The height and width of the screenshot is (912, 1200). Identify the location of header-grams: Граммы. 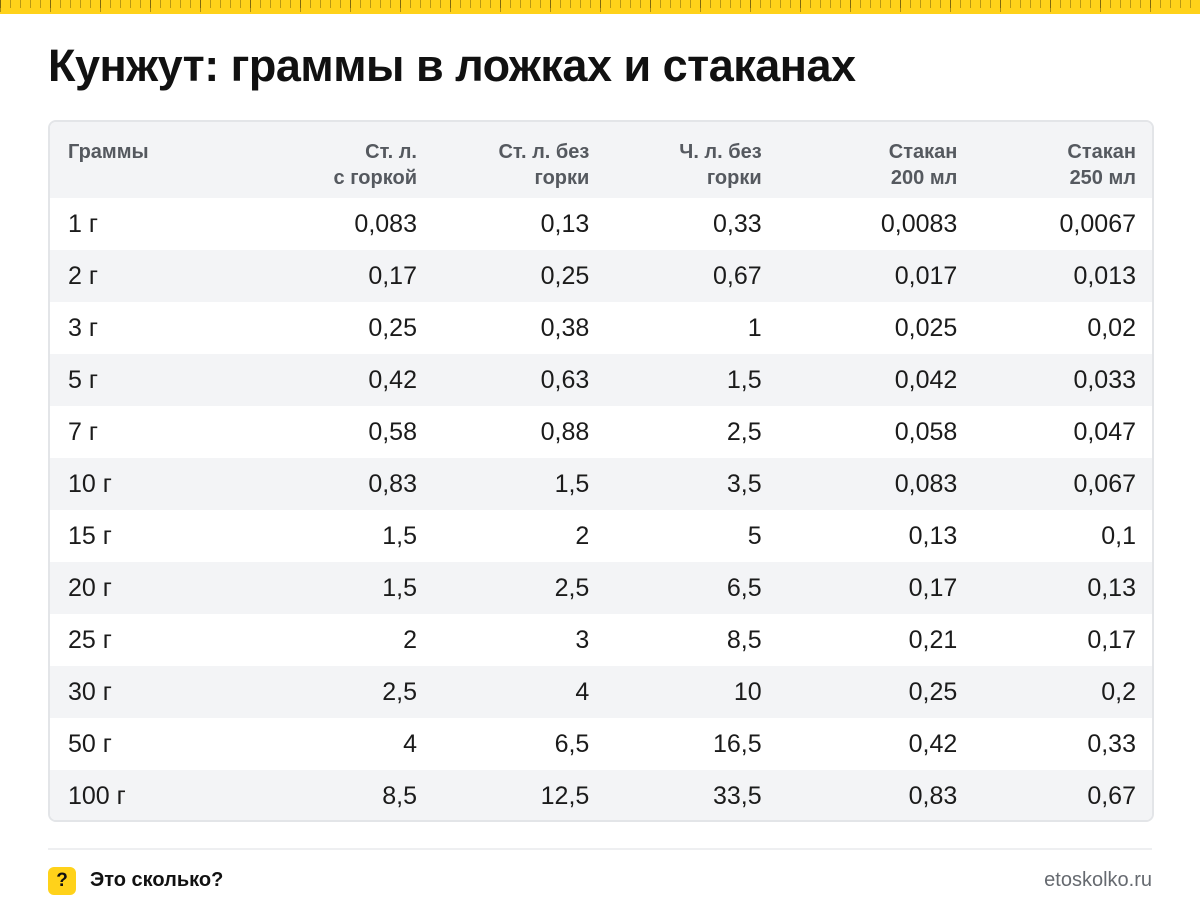
(156, 160).